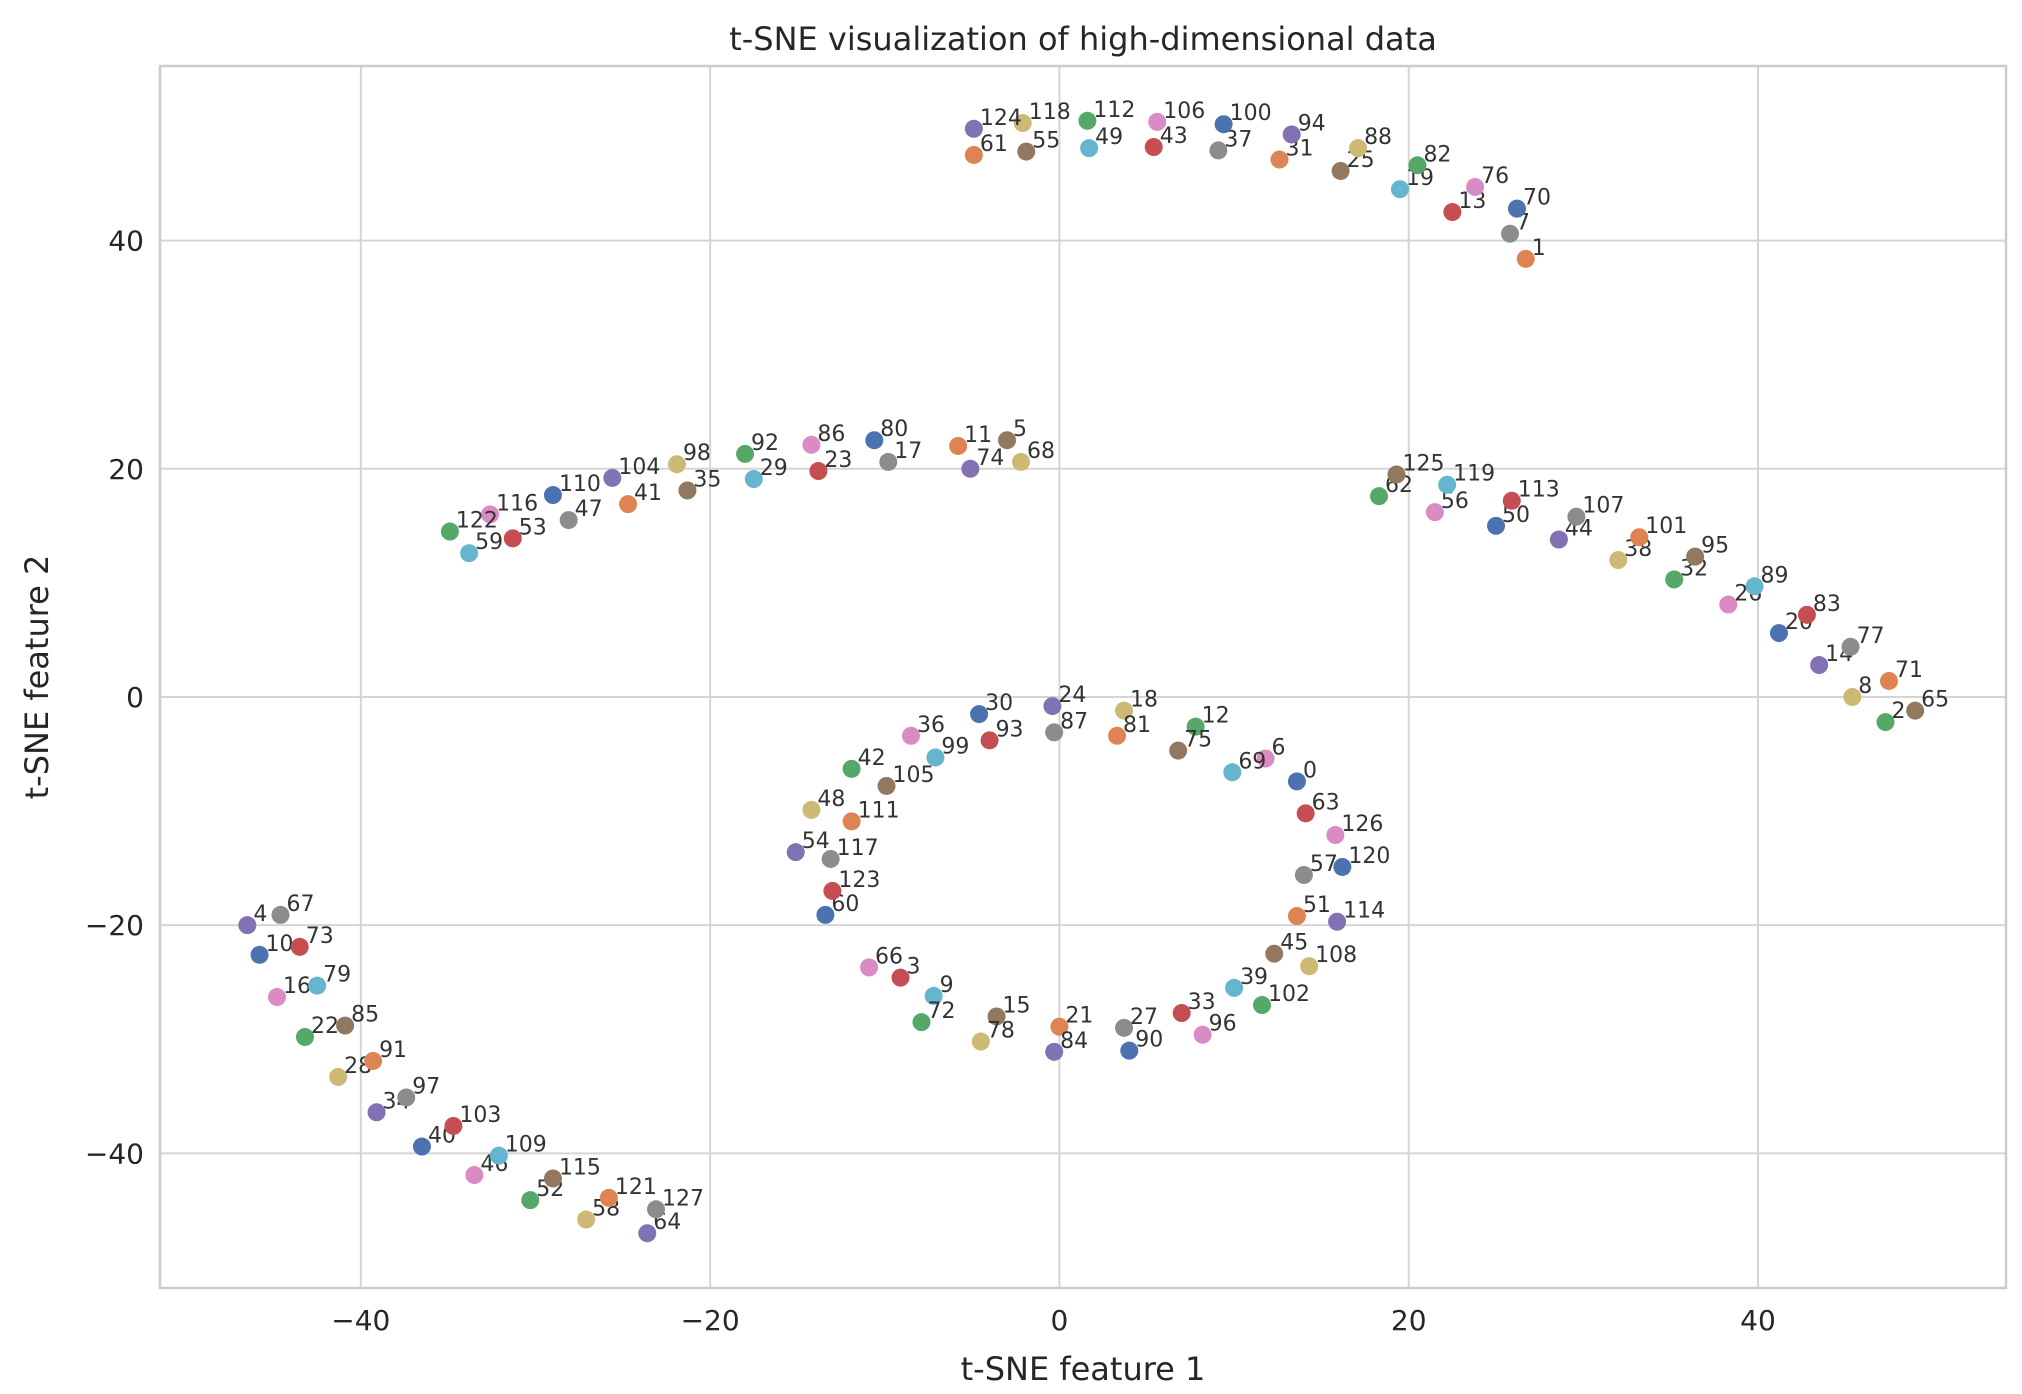 The height and width of the screenshot is (1394, 2022). I want to click on point-label: 99, so click(955, 746).